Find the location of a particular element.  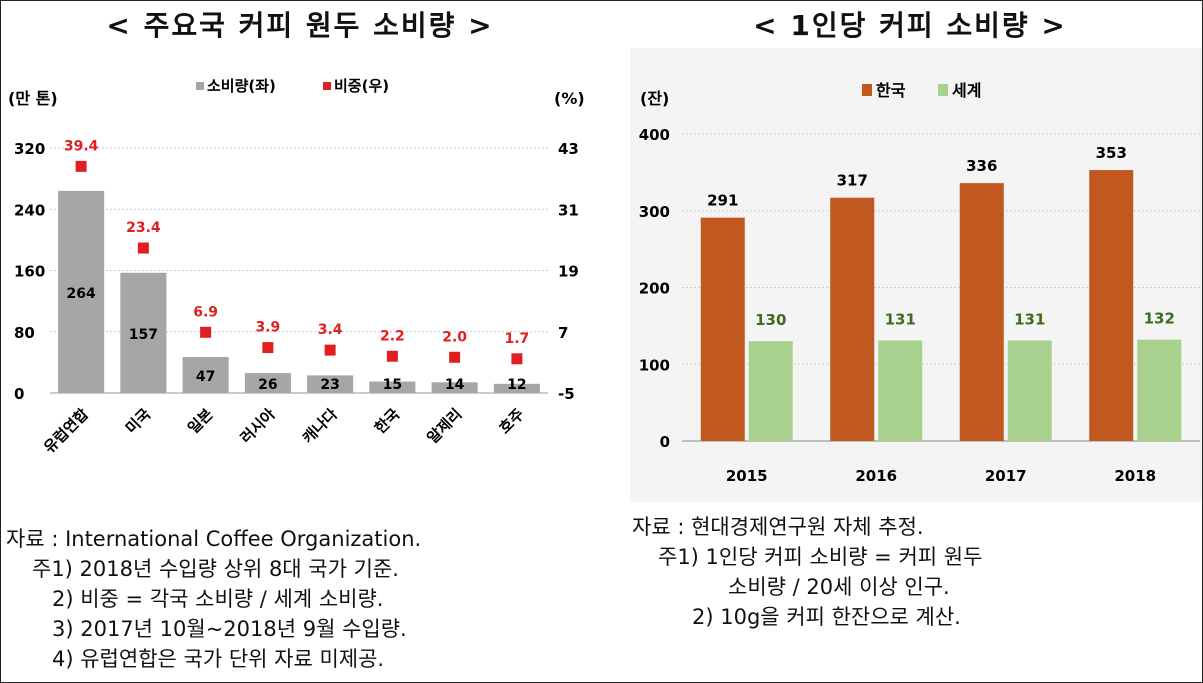

left-note-4: 4) 유럽연합은 국가 단위 자료 미제공. is located at coordinates (218, 659).